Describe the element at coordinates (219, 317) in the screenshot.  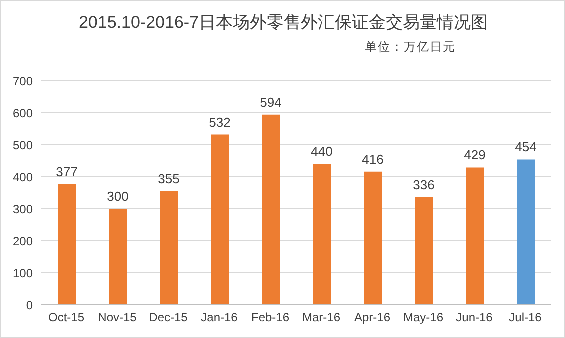
I see `x-tick-label: Jan-16` at that location.